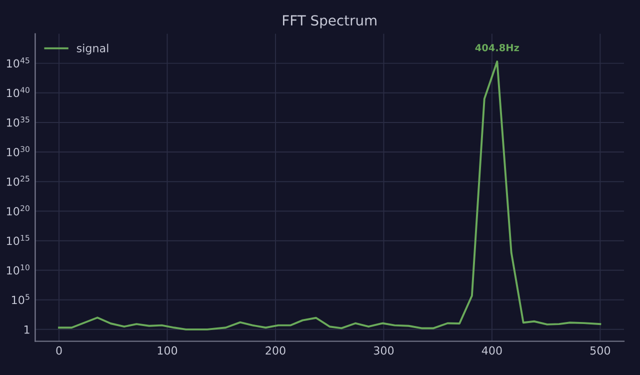 This screenshot has height=375, width=640. I want to click on y-tick-label: 10$^{40}$, so click(18, 92).